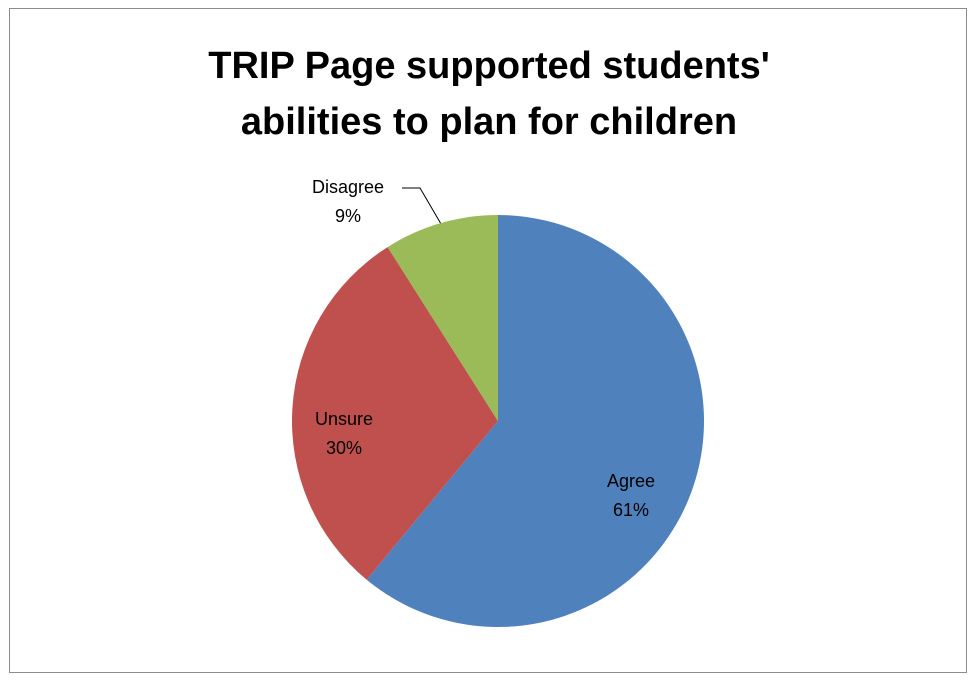  I want to click on pie-slice-unsure, so click(394, 413).